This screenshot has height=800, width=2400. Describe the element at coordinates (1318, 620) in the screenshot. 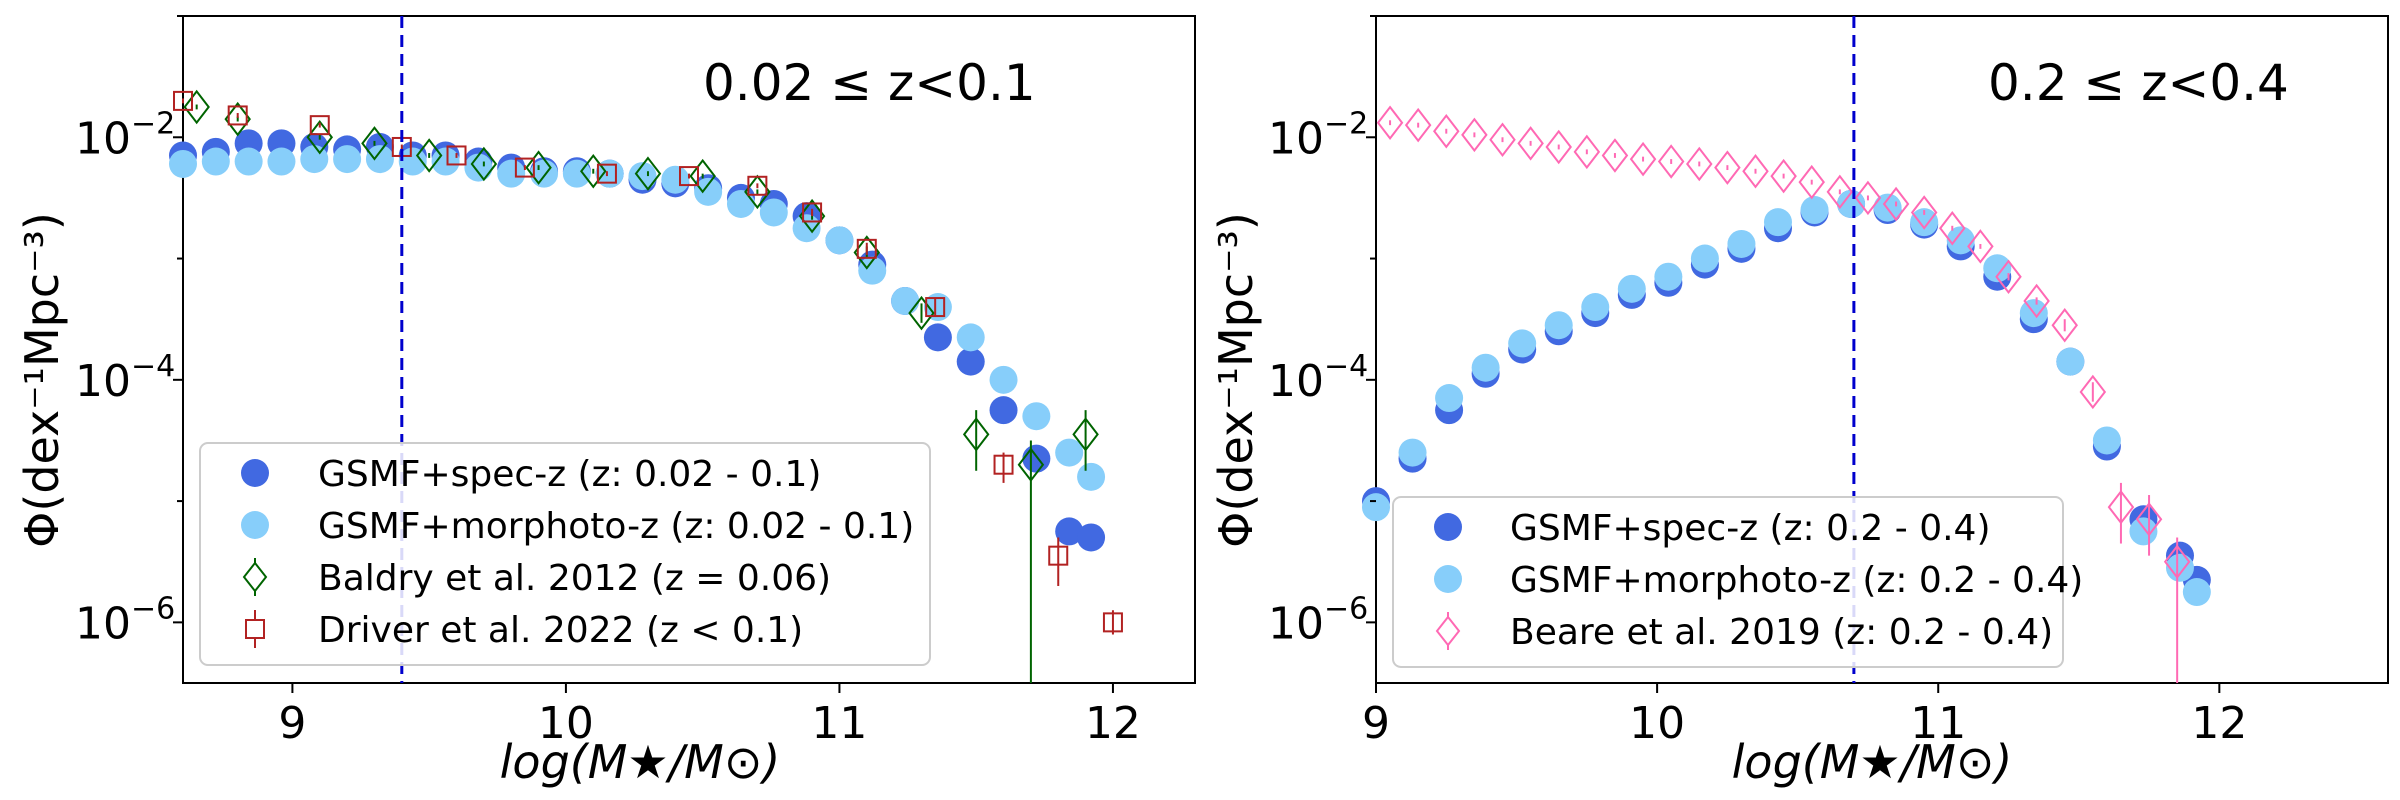

I see `y-tick-label: 10⁻⁶` at that location.